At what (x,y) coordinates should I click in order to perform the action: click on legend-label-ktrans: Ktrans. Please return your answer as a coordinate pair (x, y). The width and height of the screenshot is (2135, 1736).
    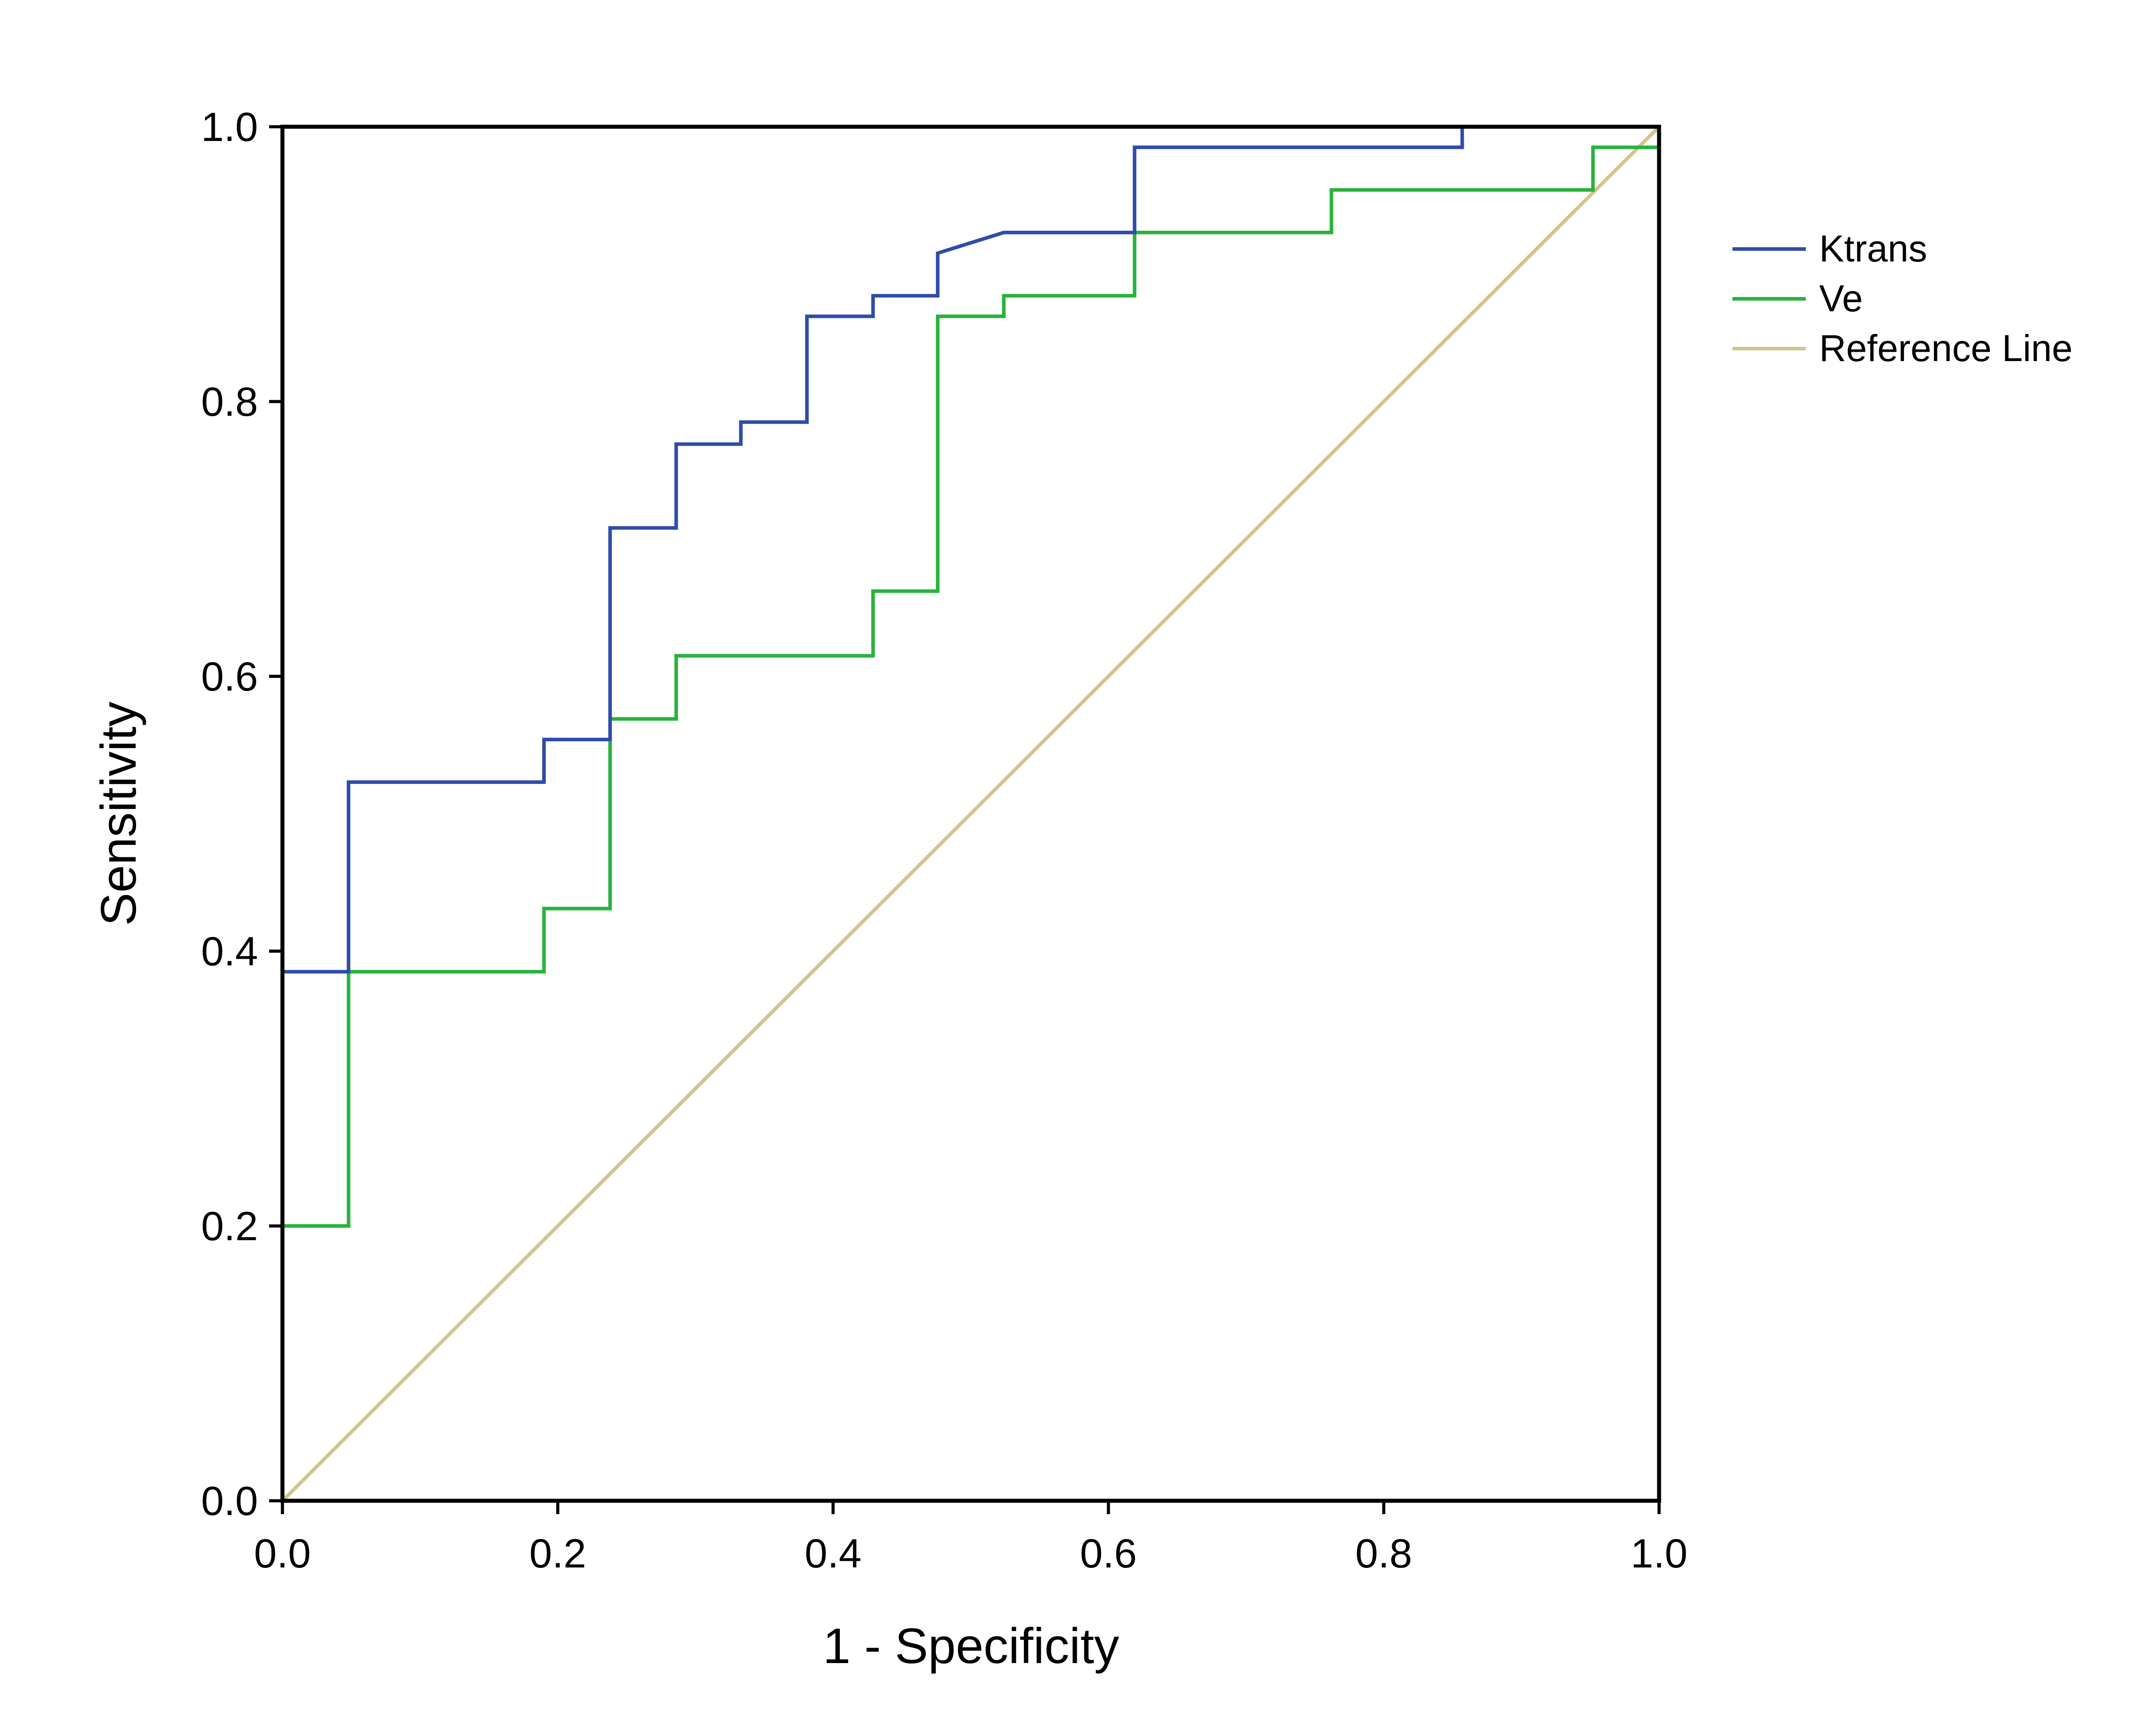
    Looking at the image, I should click on (1873, 249).